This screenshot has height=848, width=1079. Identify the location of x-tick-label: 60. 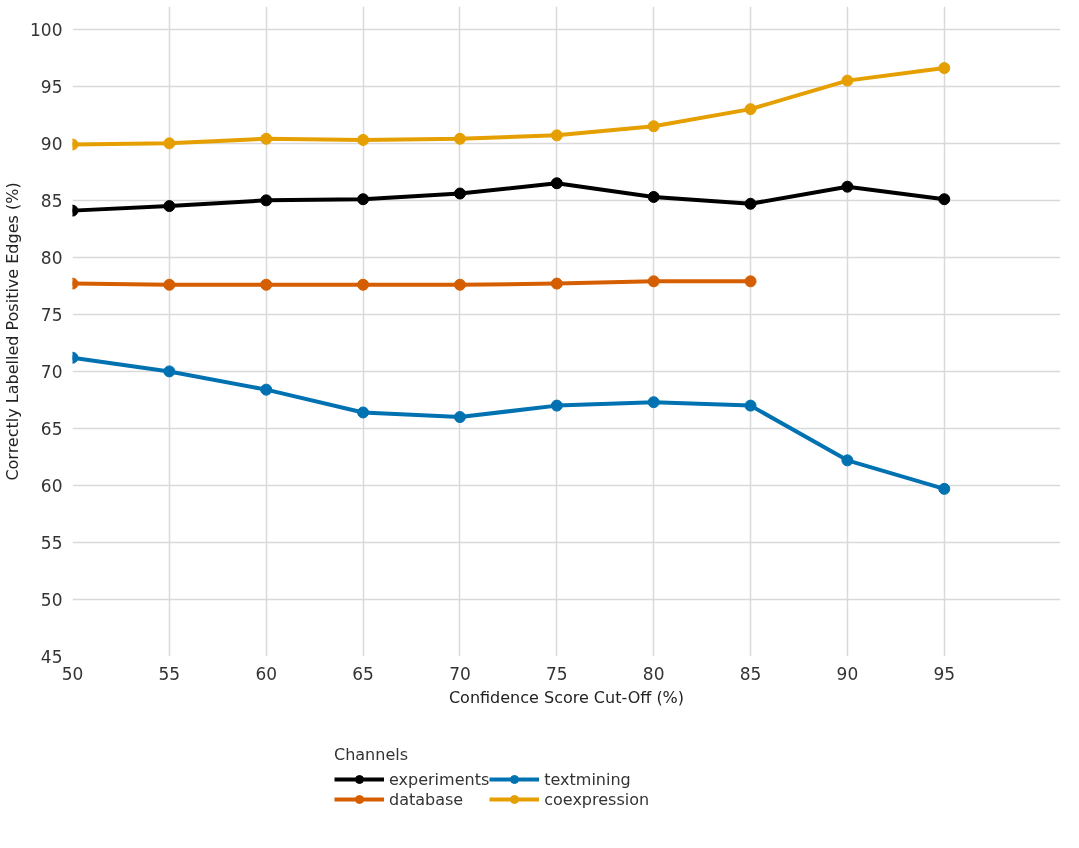
(266, 673).